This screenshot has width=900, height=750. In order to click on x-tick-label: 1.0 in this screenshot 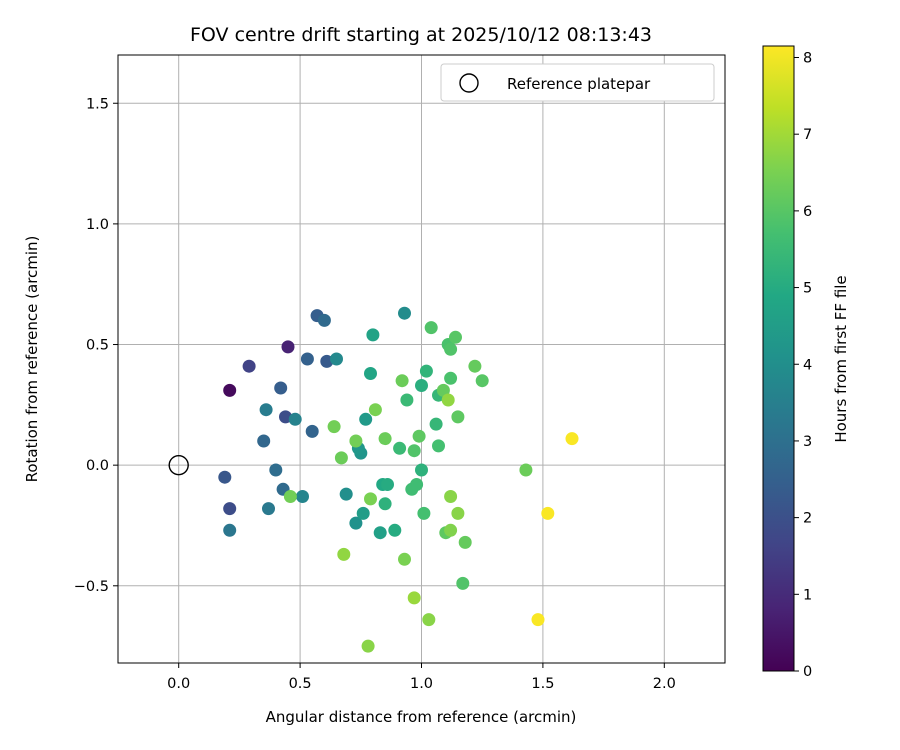, I will do `click(421, 684)`.